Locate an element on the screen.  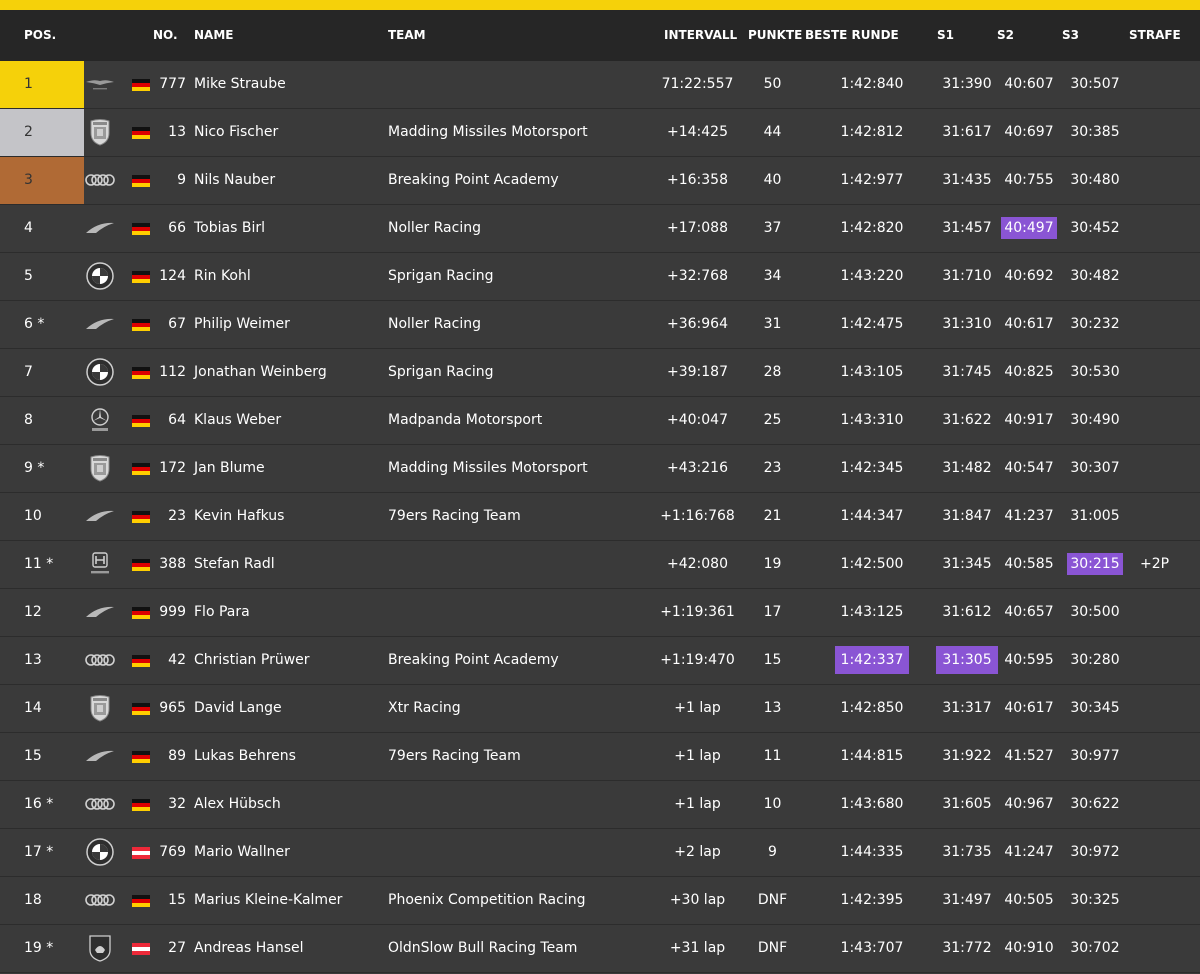
best-lap-value: 1:44:335 is located at coordinates (872, 852).